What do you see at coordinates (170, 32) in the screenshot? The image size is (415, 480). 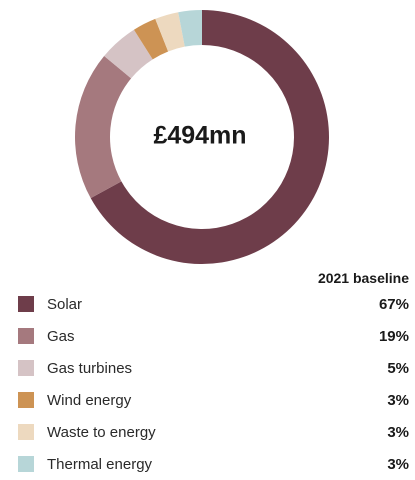 I see `donut-slice-waste-to-energy` at bounding box center [170, 32].